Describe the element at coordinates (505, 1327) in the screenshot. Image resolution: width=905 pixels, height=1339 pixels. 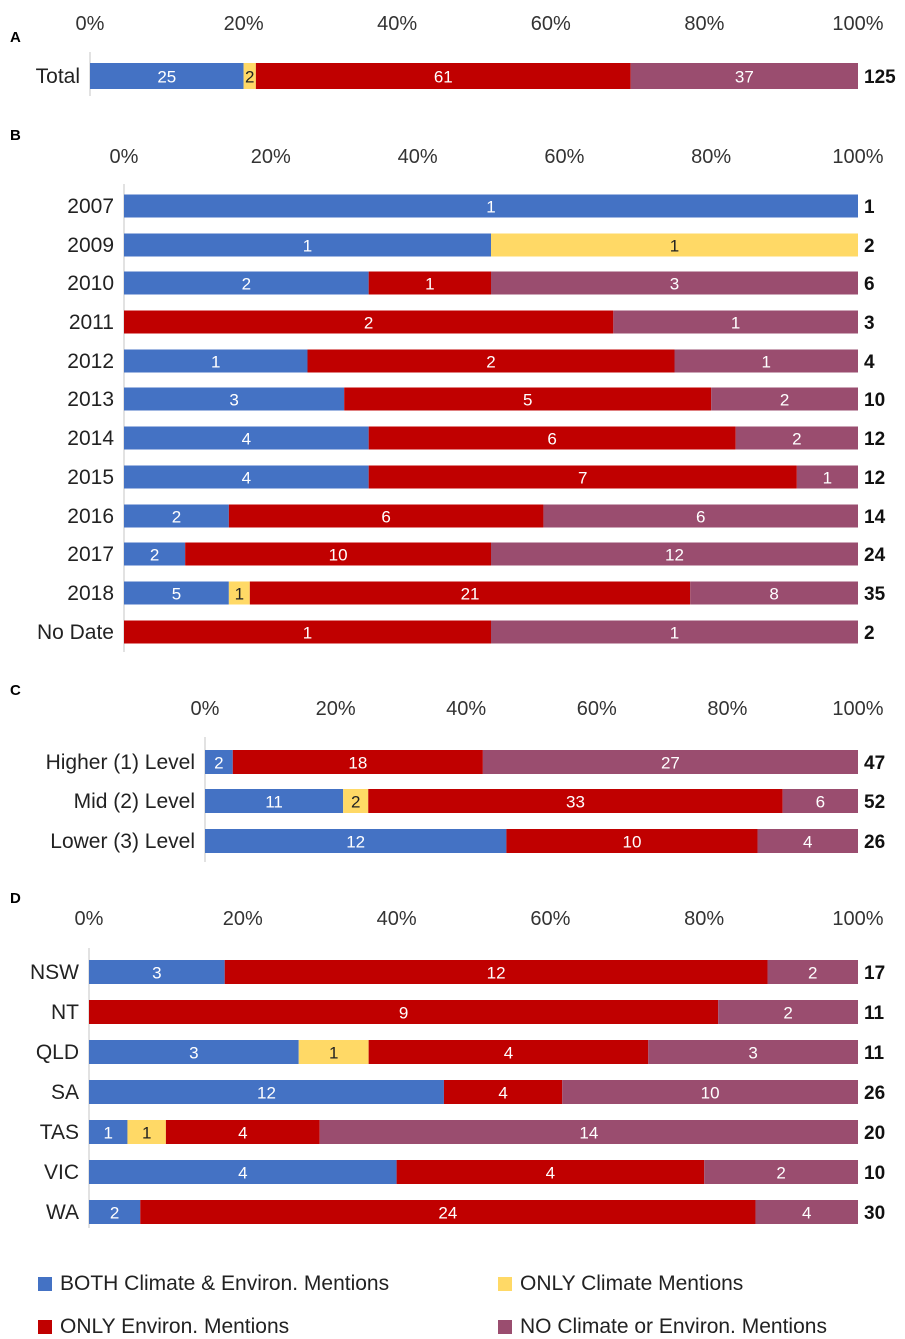
I see `legend-swatch-none` at that location.